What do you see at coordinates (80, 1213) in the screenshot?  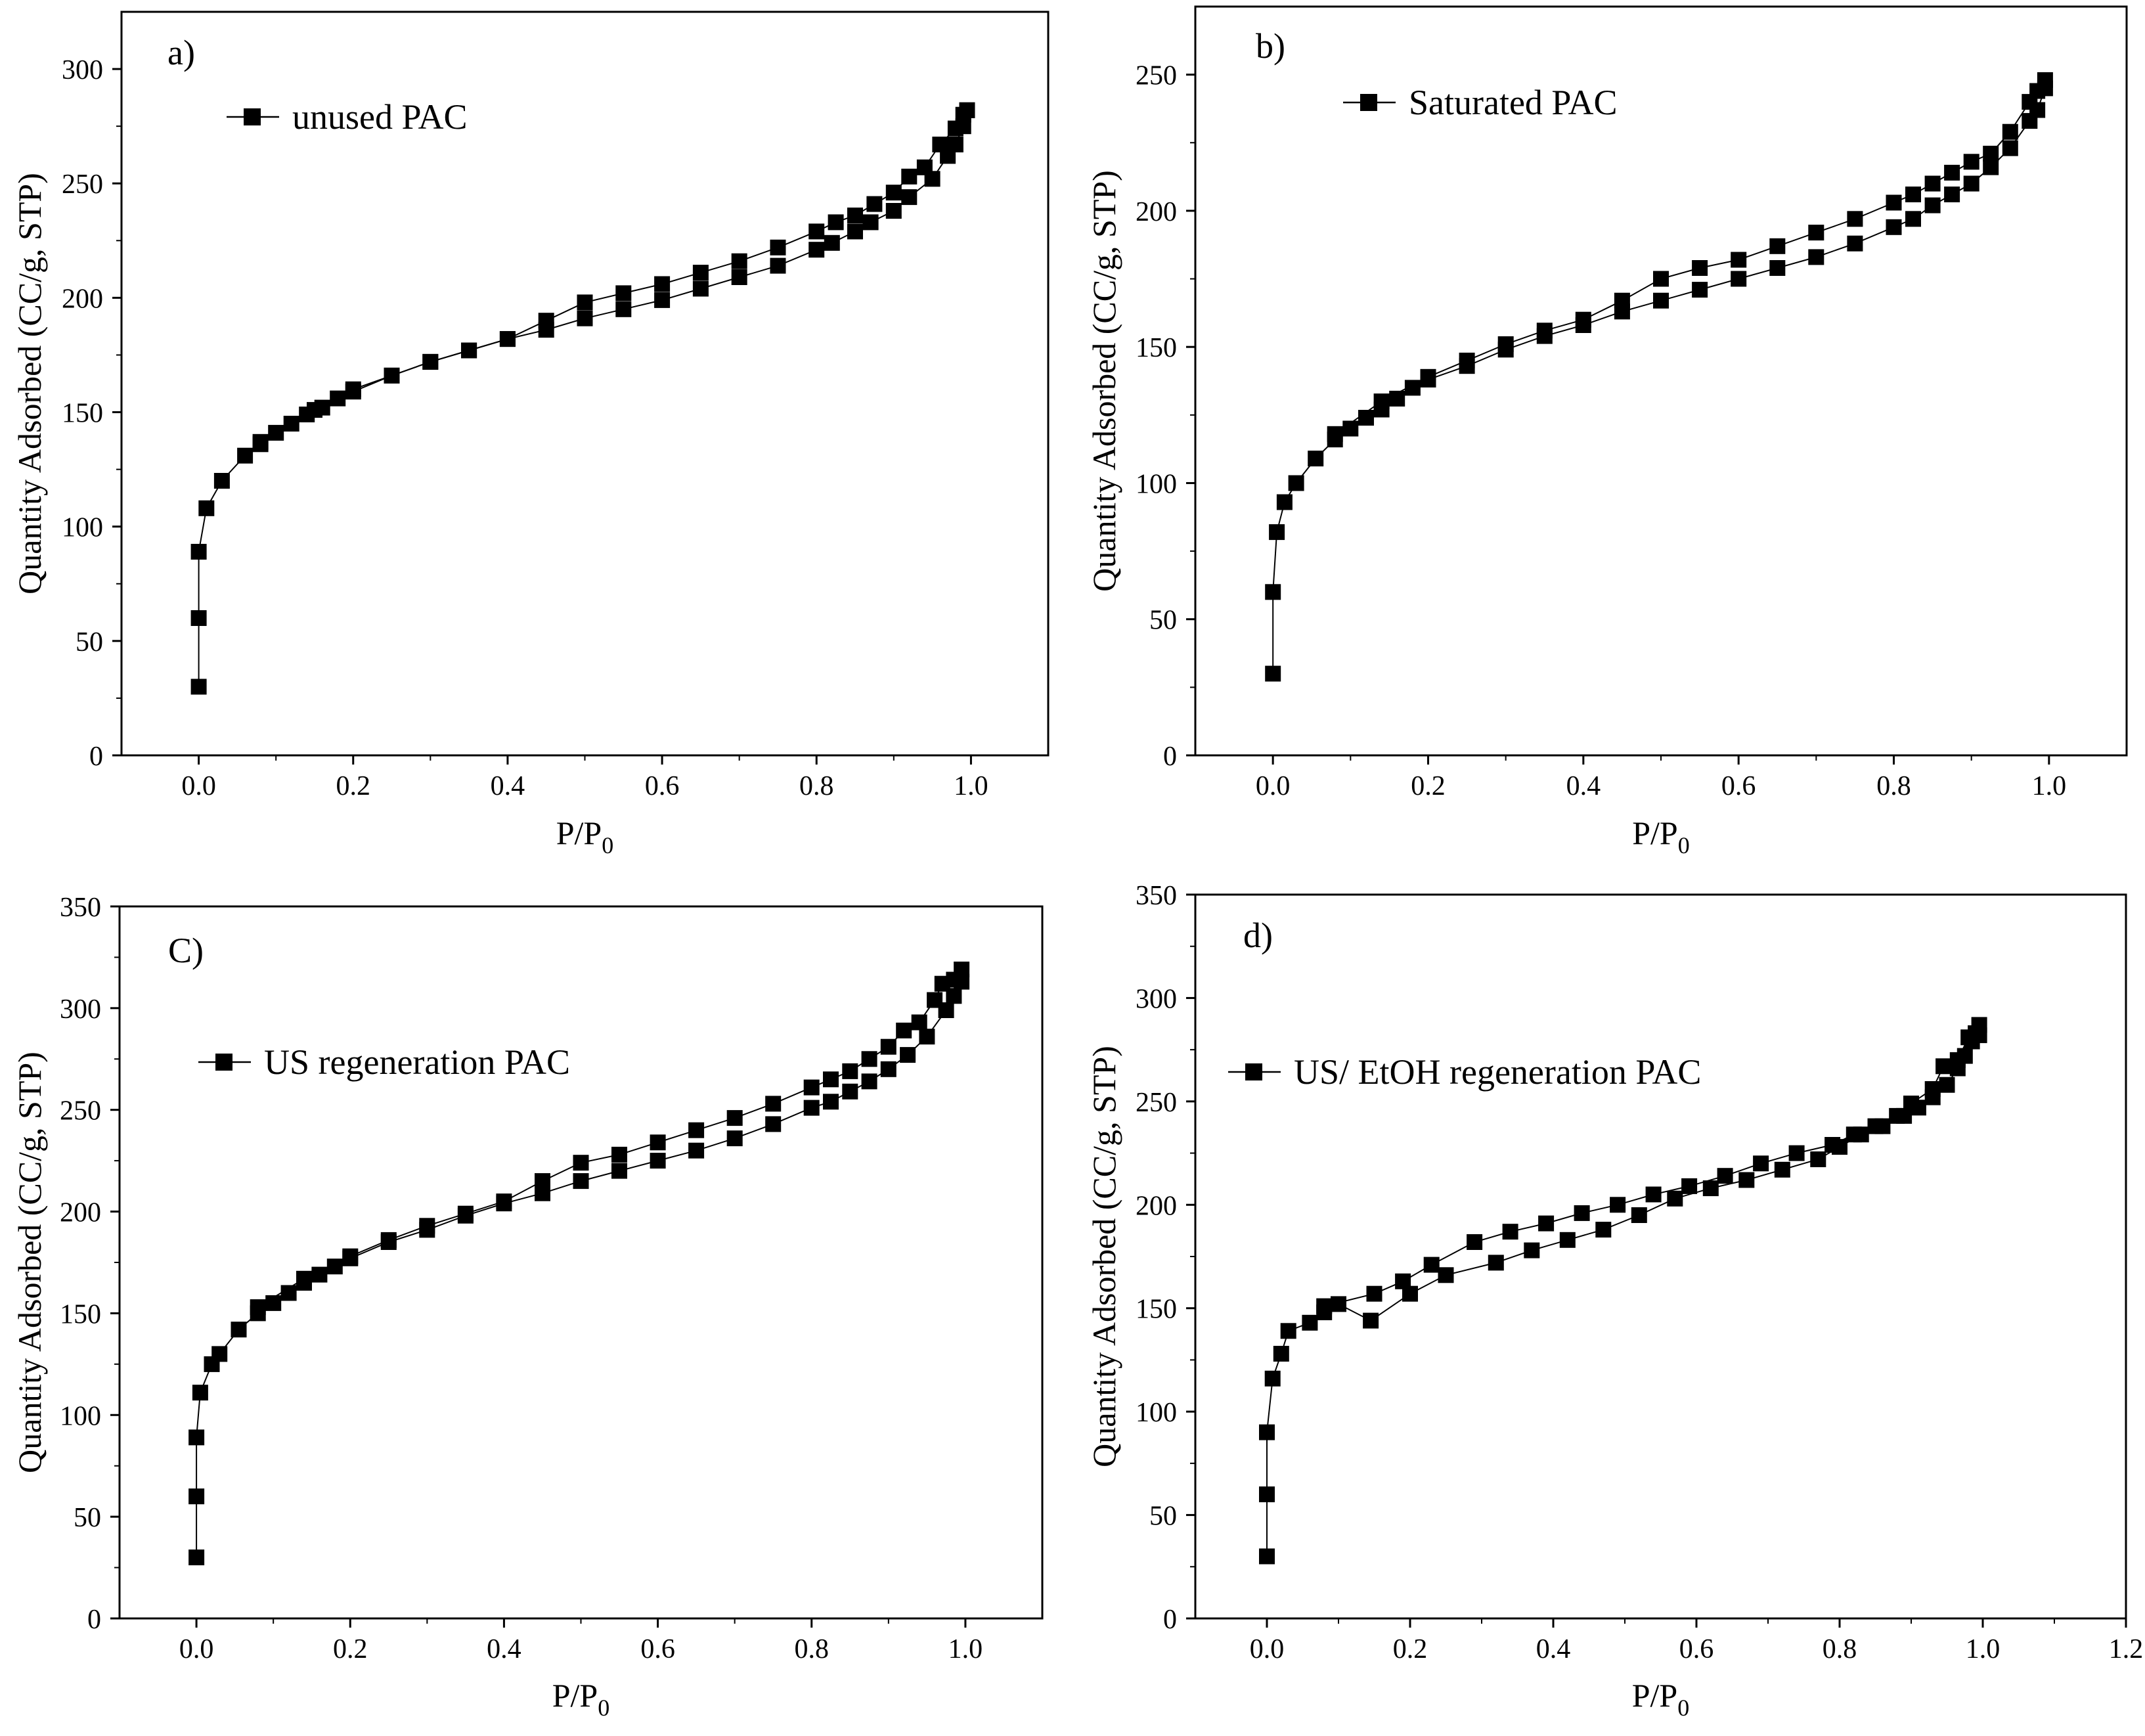 I see `y-tick-label: 200` at bounding box center [80, 1213].